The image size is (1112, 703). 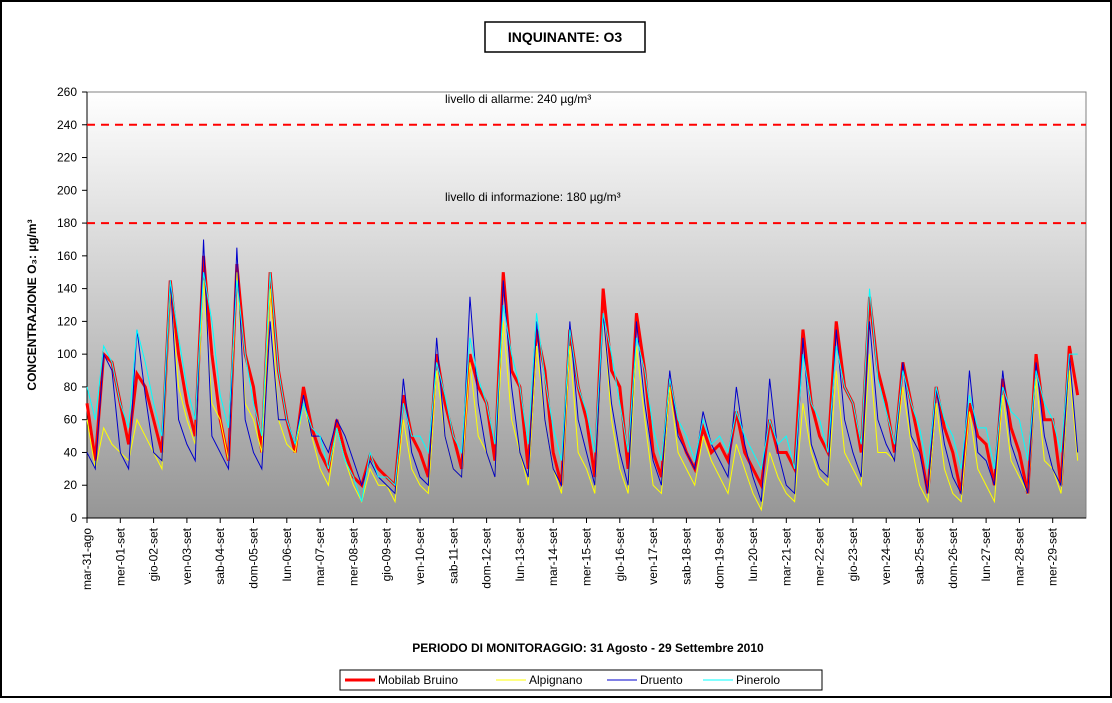 What do you see at coordinates (71, 485) in the screenshot?
I see `y-tick-label: 20` at bounding box center [71, 485].